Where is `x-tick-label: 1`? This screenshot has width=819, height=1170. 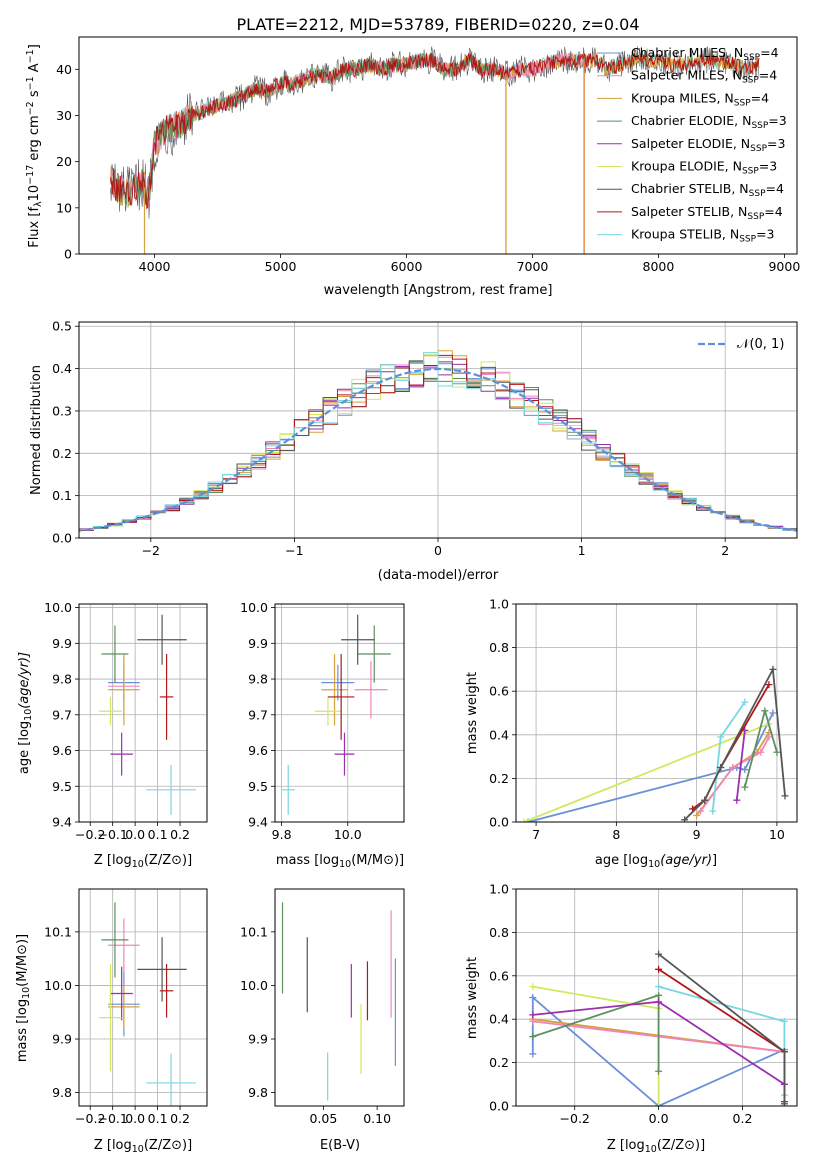
x-tick-label: 1 is located at coordinates (582, 550).